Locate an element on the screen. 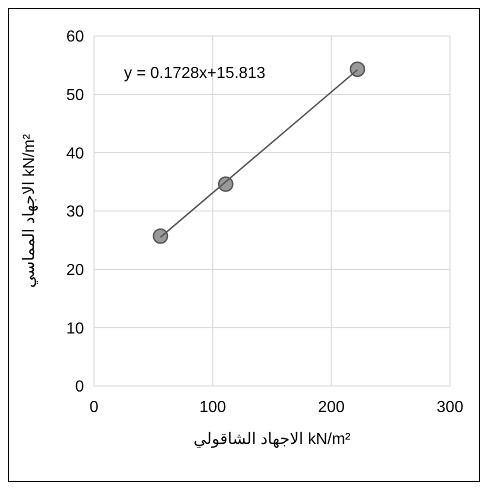  y-tick-label: 30 is located at coordinates (75, 212).